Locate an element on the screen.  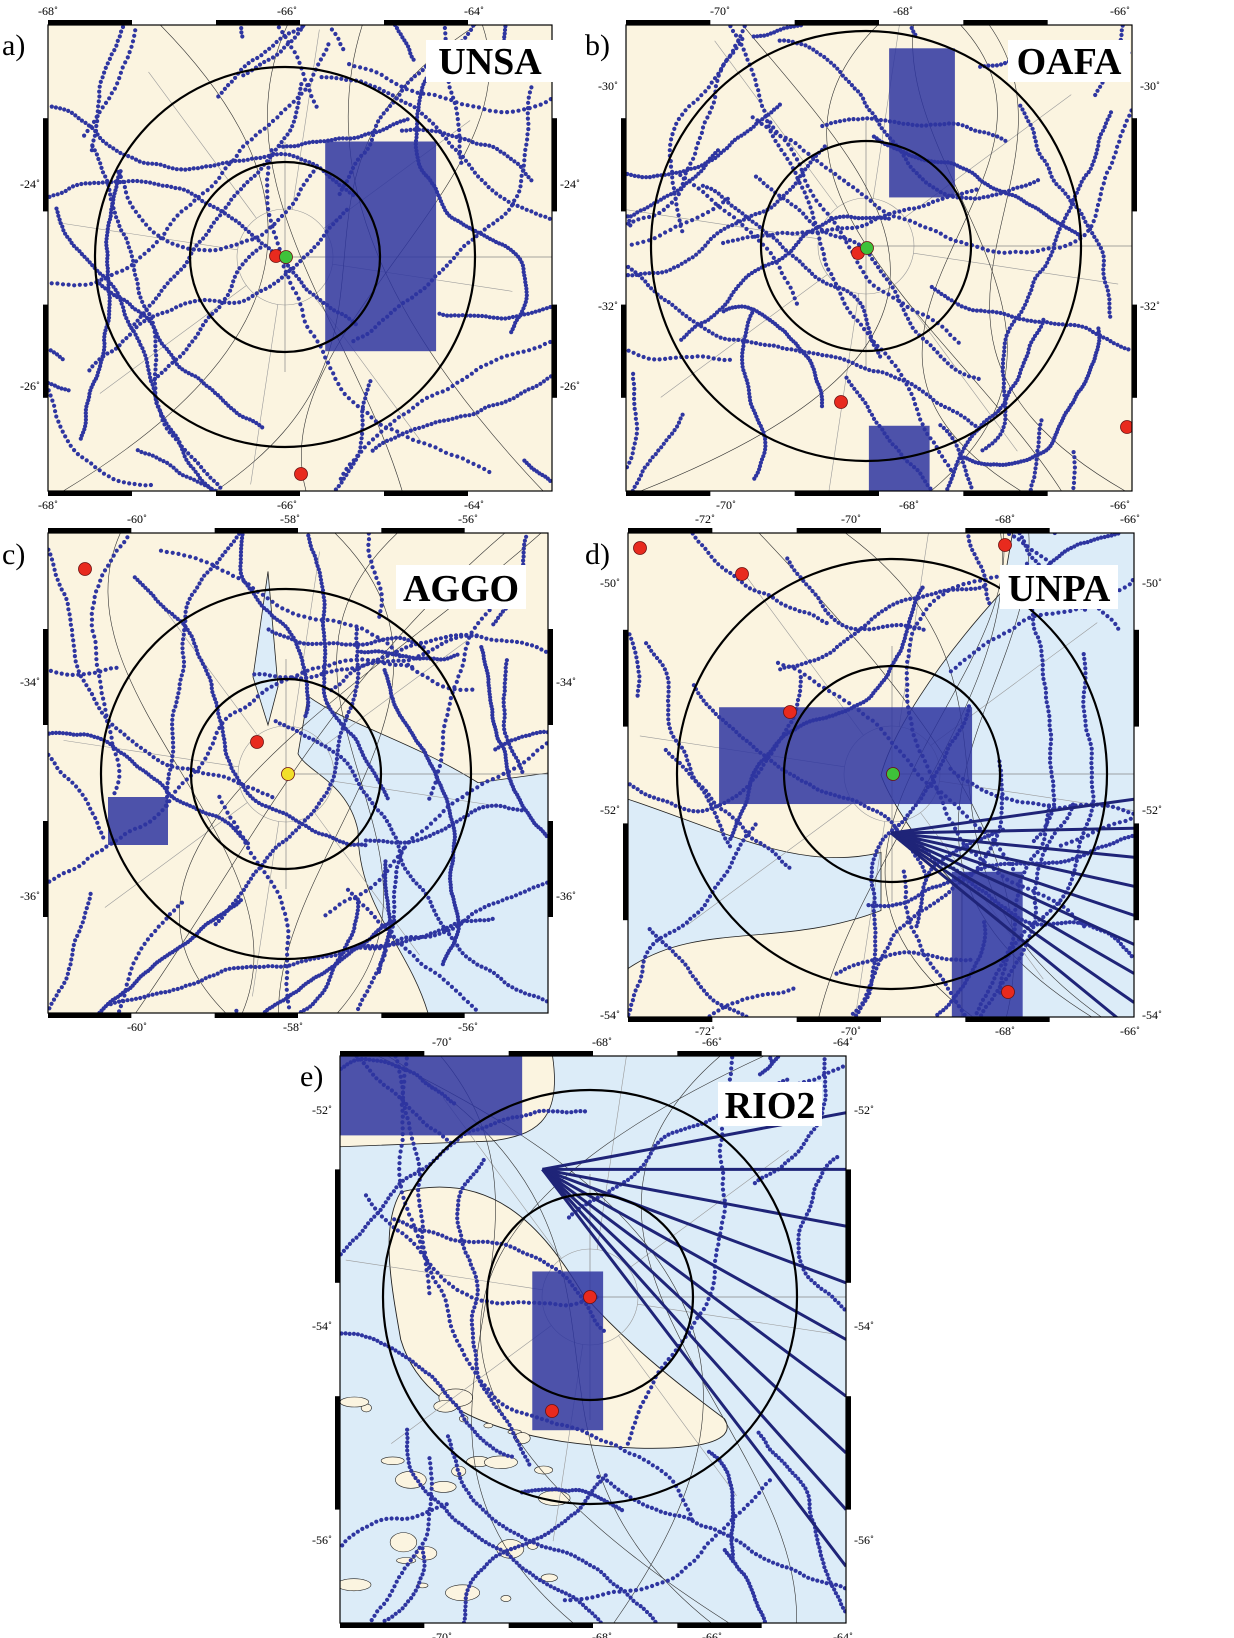
tick-label-left: -36˚ is located at coordinates (30, 896).